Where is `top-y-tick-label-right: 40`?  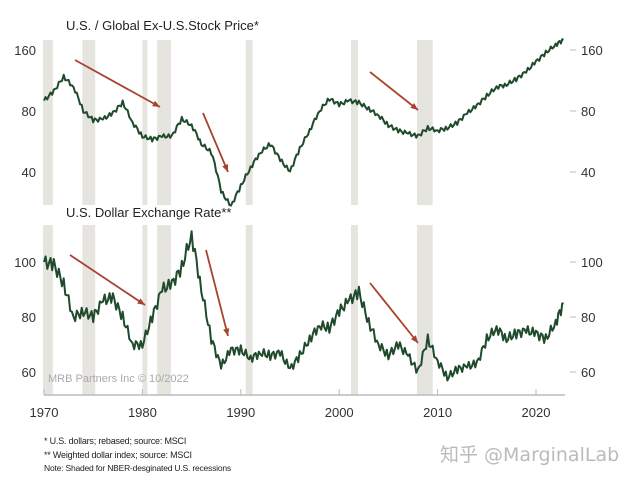
top-y-tick-label-right: 40 is located at coordinates (588, 172).